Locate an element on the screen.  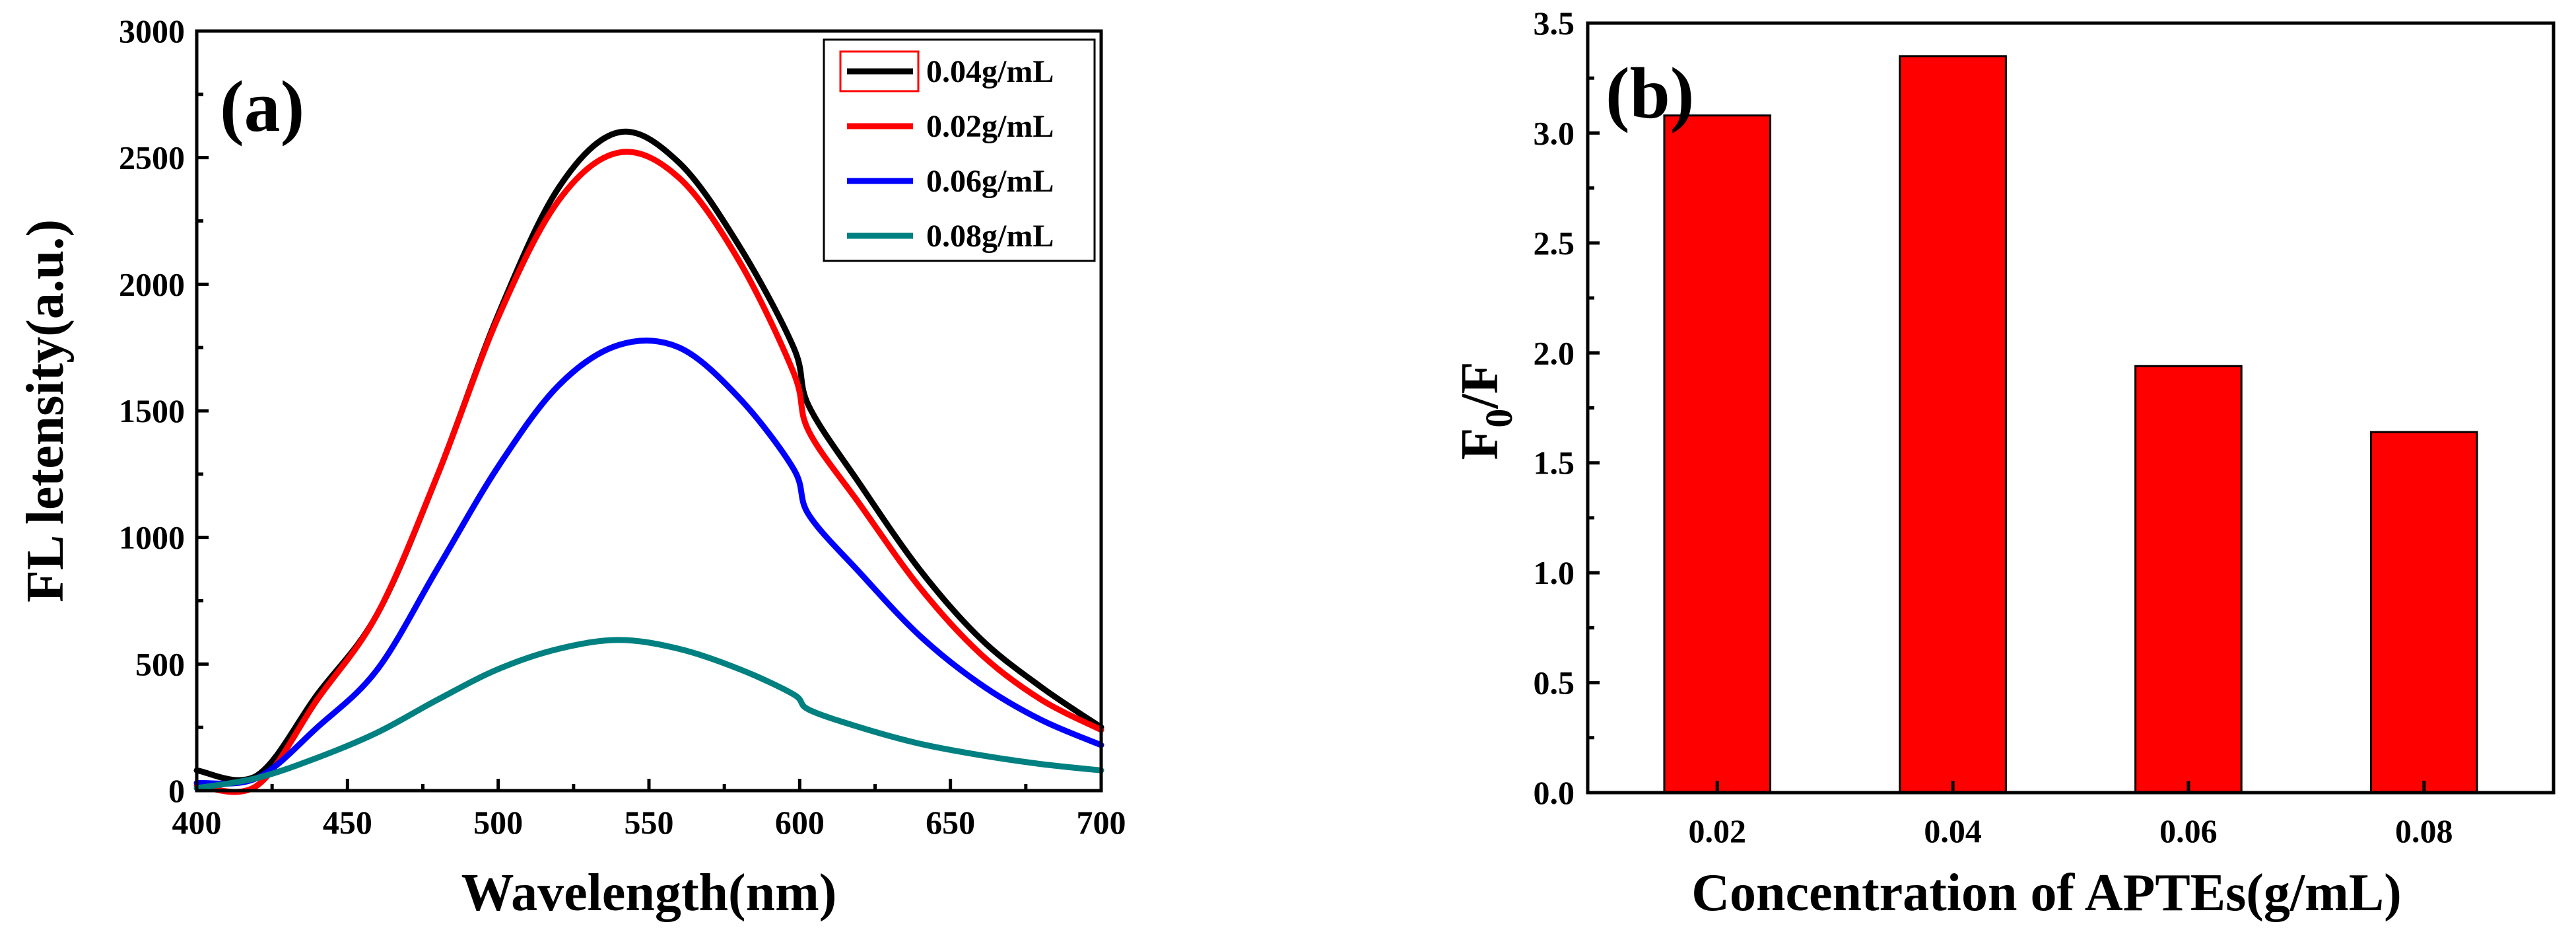
panel-a-x-tick-label: 650 is located at coordinates (951, 822).